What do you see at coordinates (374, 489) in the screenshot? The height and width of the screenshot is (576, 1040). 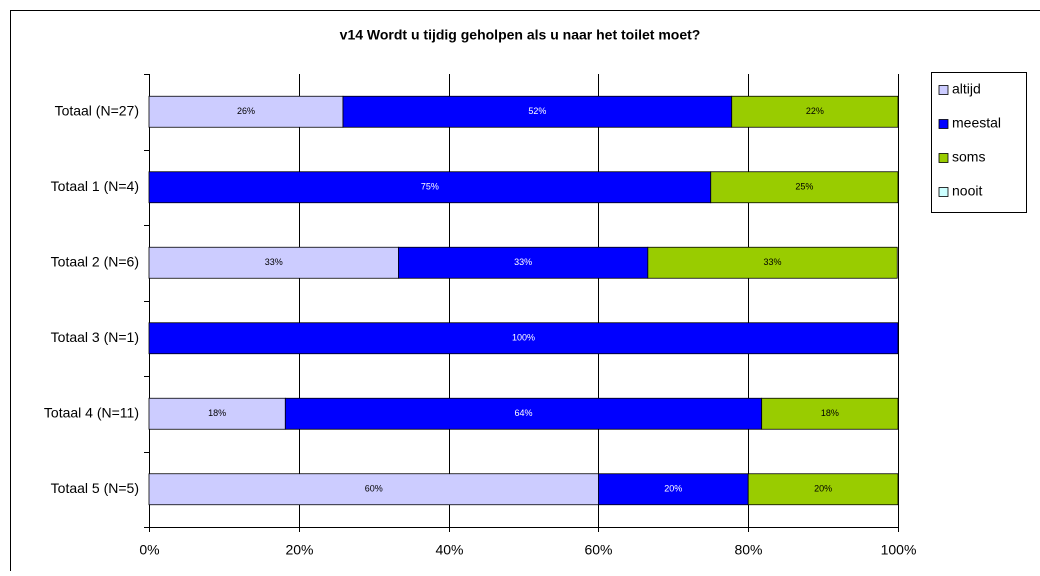 I see `bar-label: 60%` at bounding box center [374, 489].